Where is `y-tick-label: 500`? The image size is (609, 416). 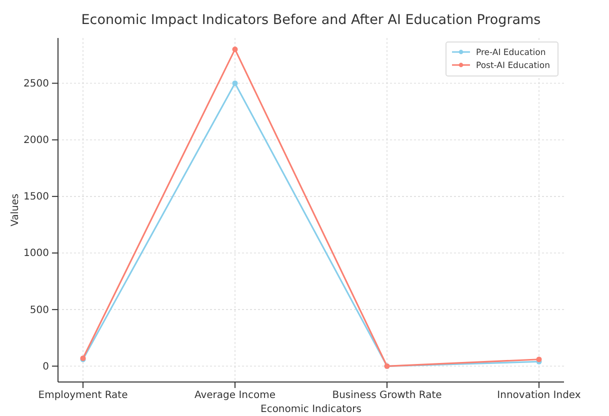
y-tick-label: 500 is located at coordinates (39, 310).